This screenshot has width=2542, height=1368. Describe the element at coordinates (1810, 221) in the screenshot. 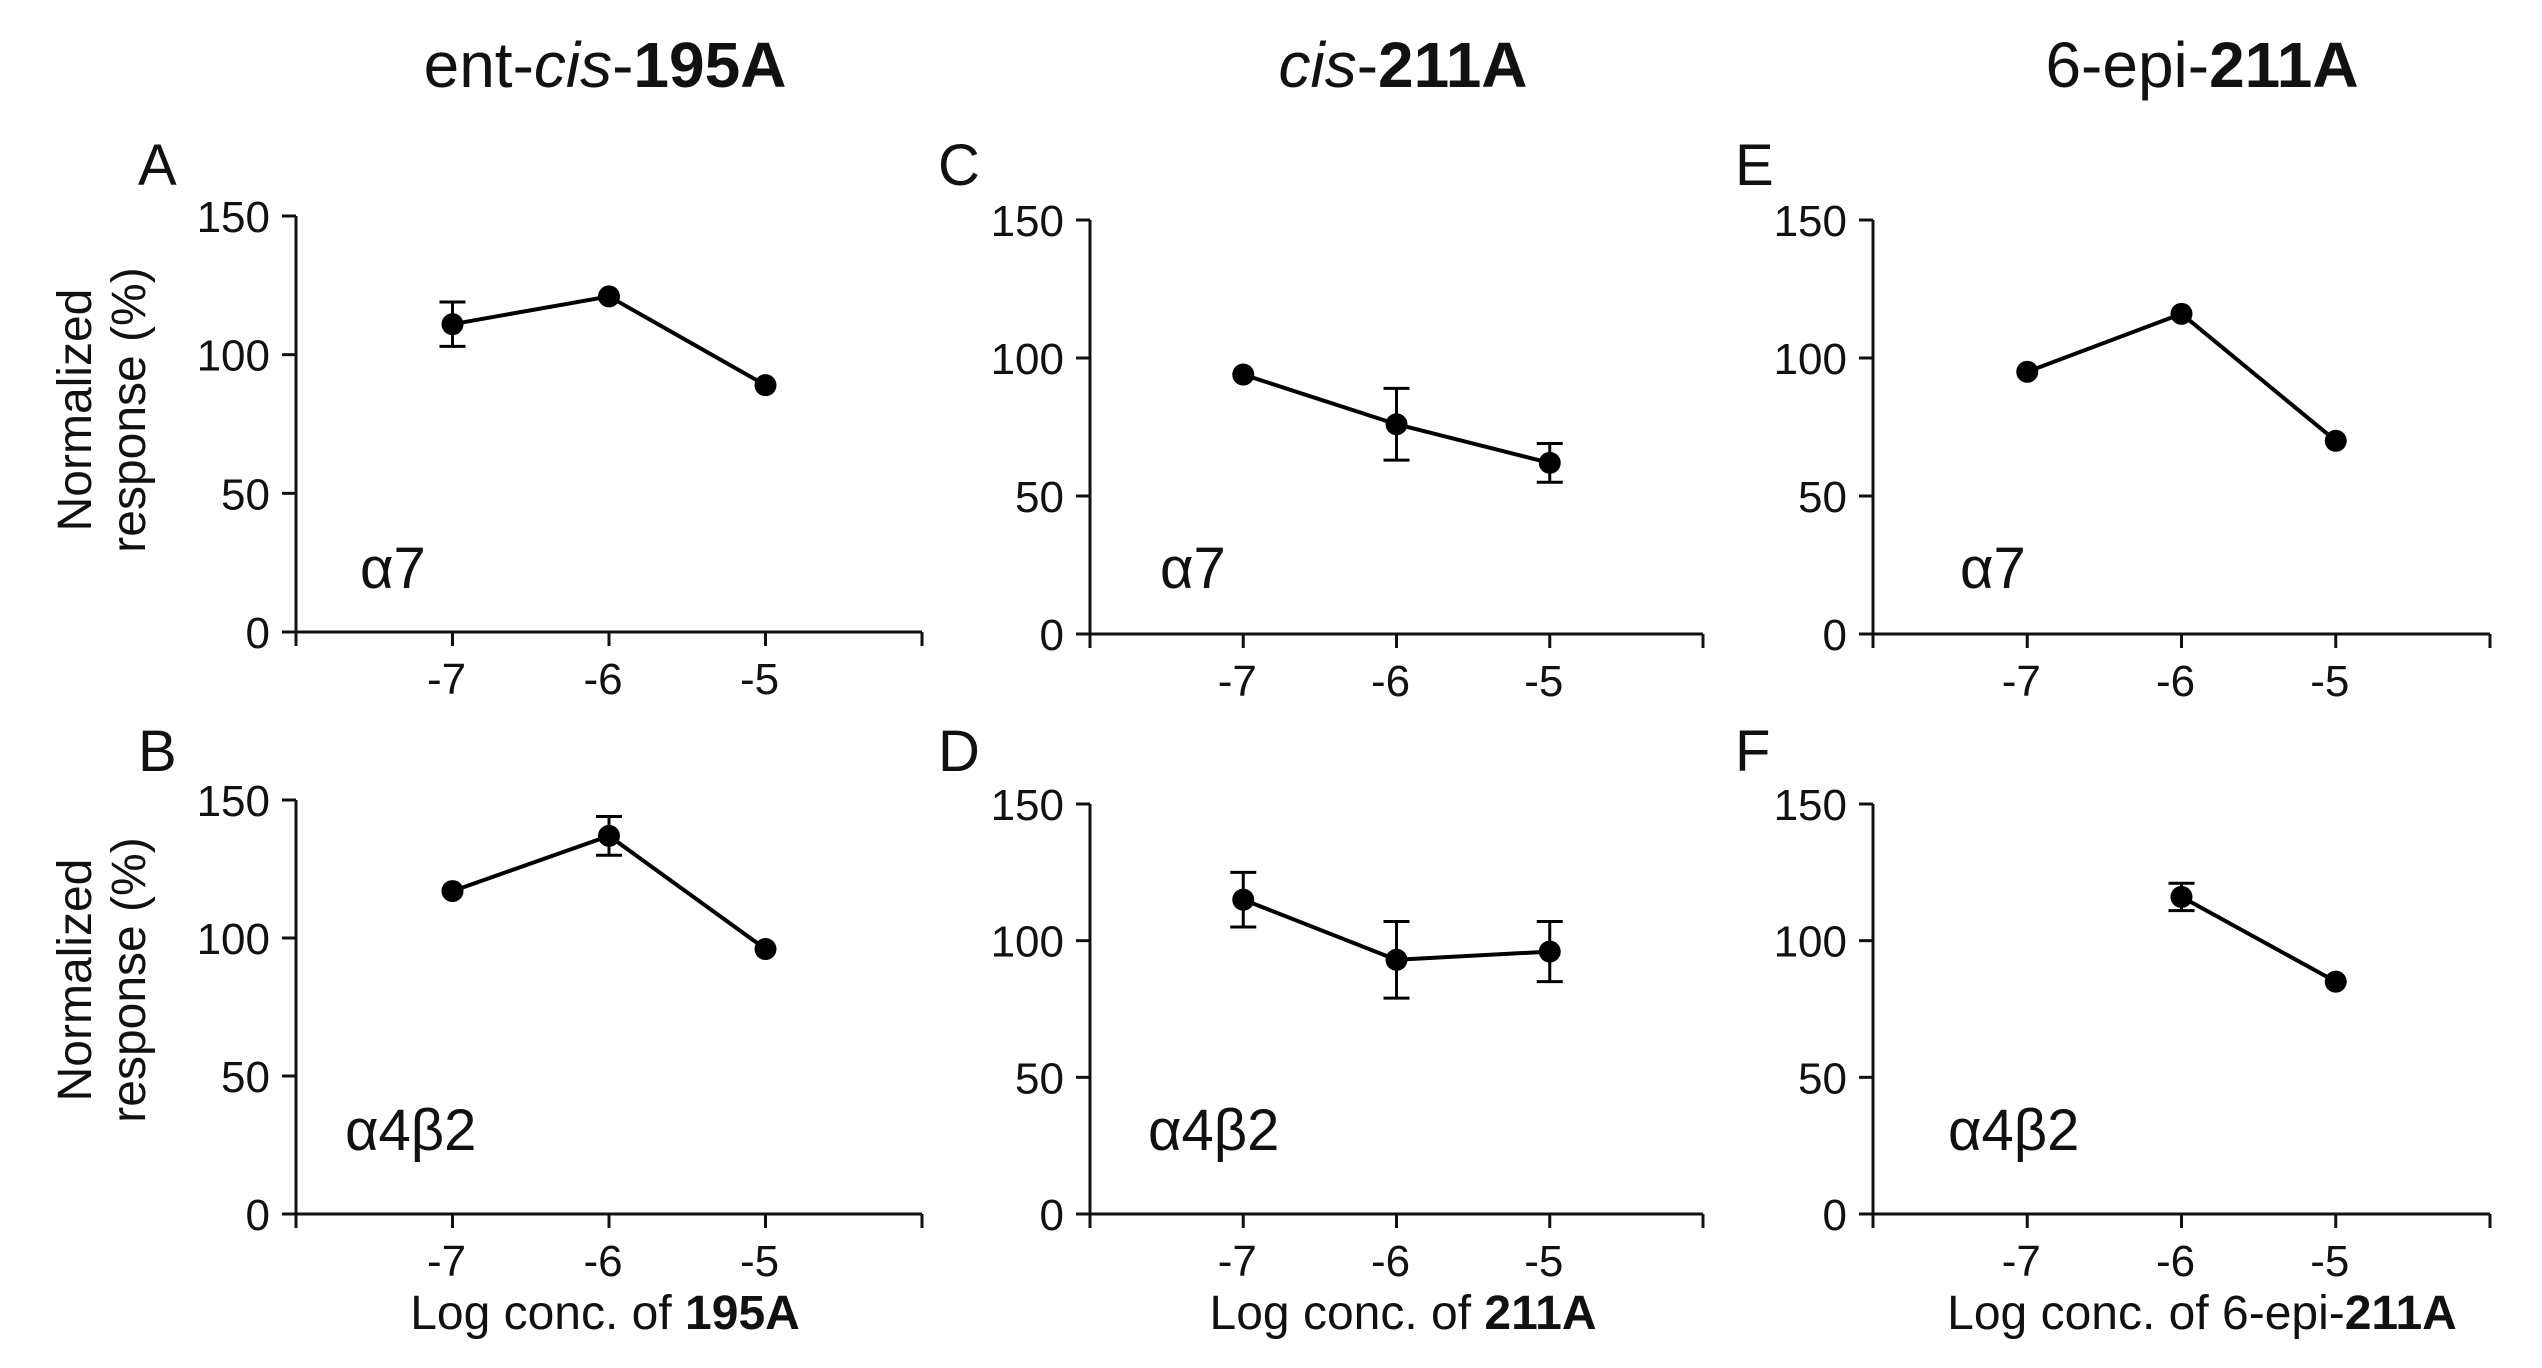

I see `panel-e-y-tick-label: 150` at that location.